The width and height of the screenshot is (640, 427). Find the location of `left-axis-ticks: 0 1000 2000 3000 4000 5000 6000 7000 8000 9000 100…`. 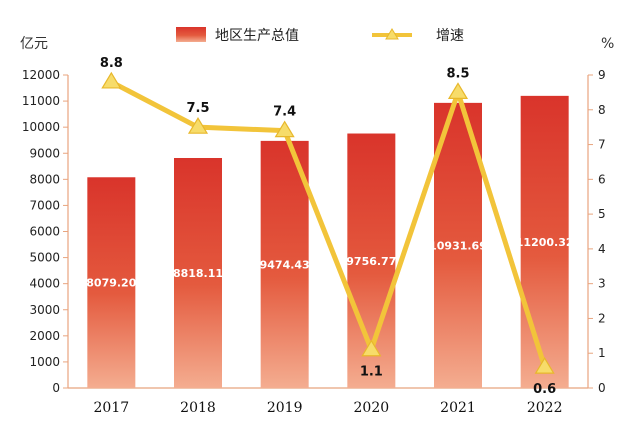

left-axis-ticks: 0 1000 2000 3000 4000 5000 6000 7000 8000 9000 100… is located at coordinates (45, 231).